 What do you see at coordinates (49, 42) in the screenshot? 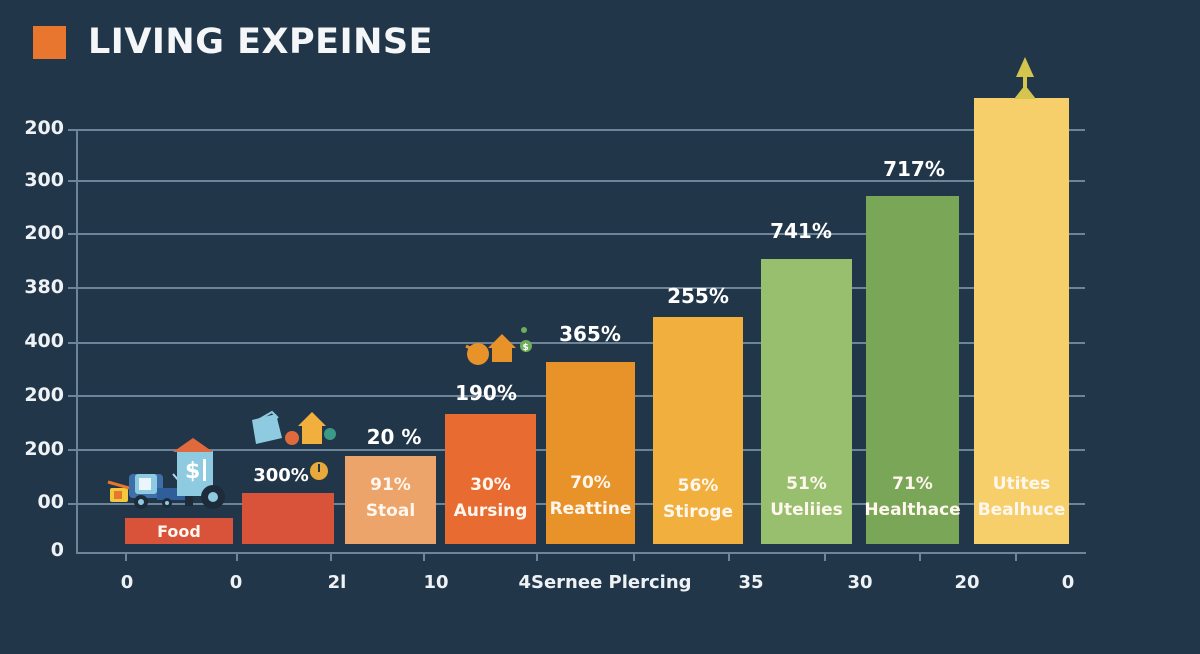
I see `title-square-icon` at bounding box center [49, 42].